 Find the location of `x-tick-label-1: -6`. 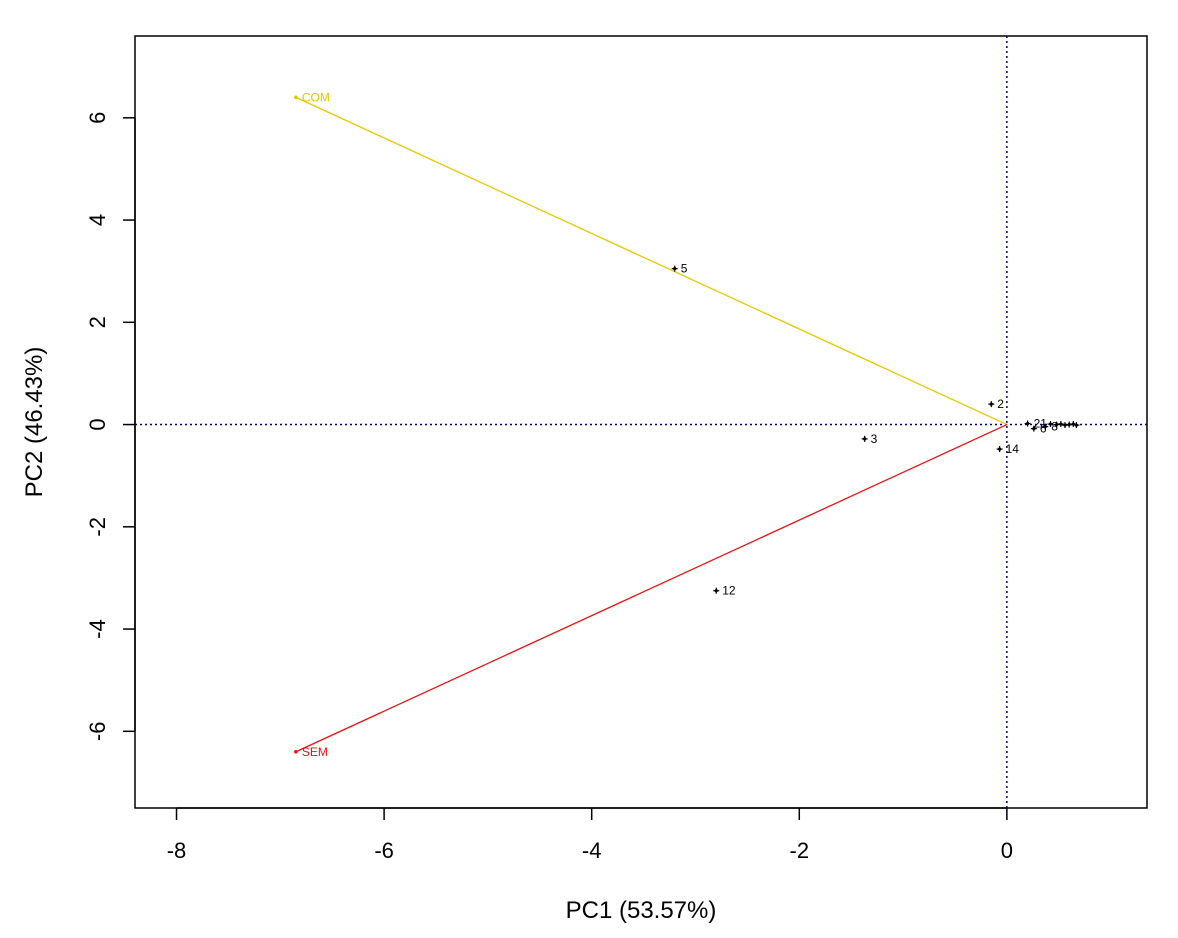

x-tick-label-1: -6 is located at coordinates (384, 850).